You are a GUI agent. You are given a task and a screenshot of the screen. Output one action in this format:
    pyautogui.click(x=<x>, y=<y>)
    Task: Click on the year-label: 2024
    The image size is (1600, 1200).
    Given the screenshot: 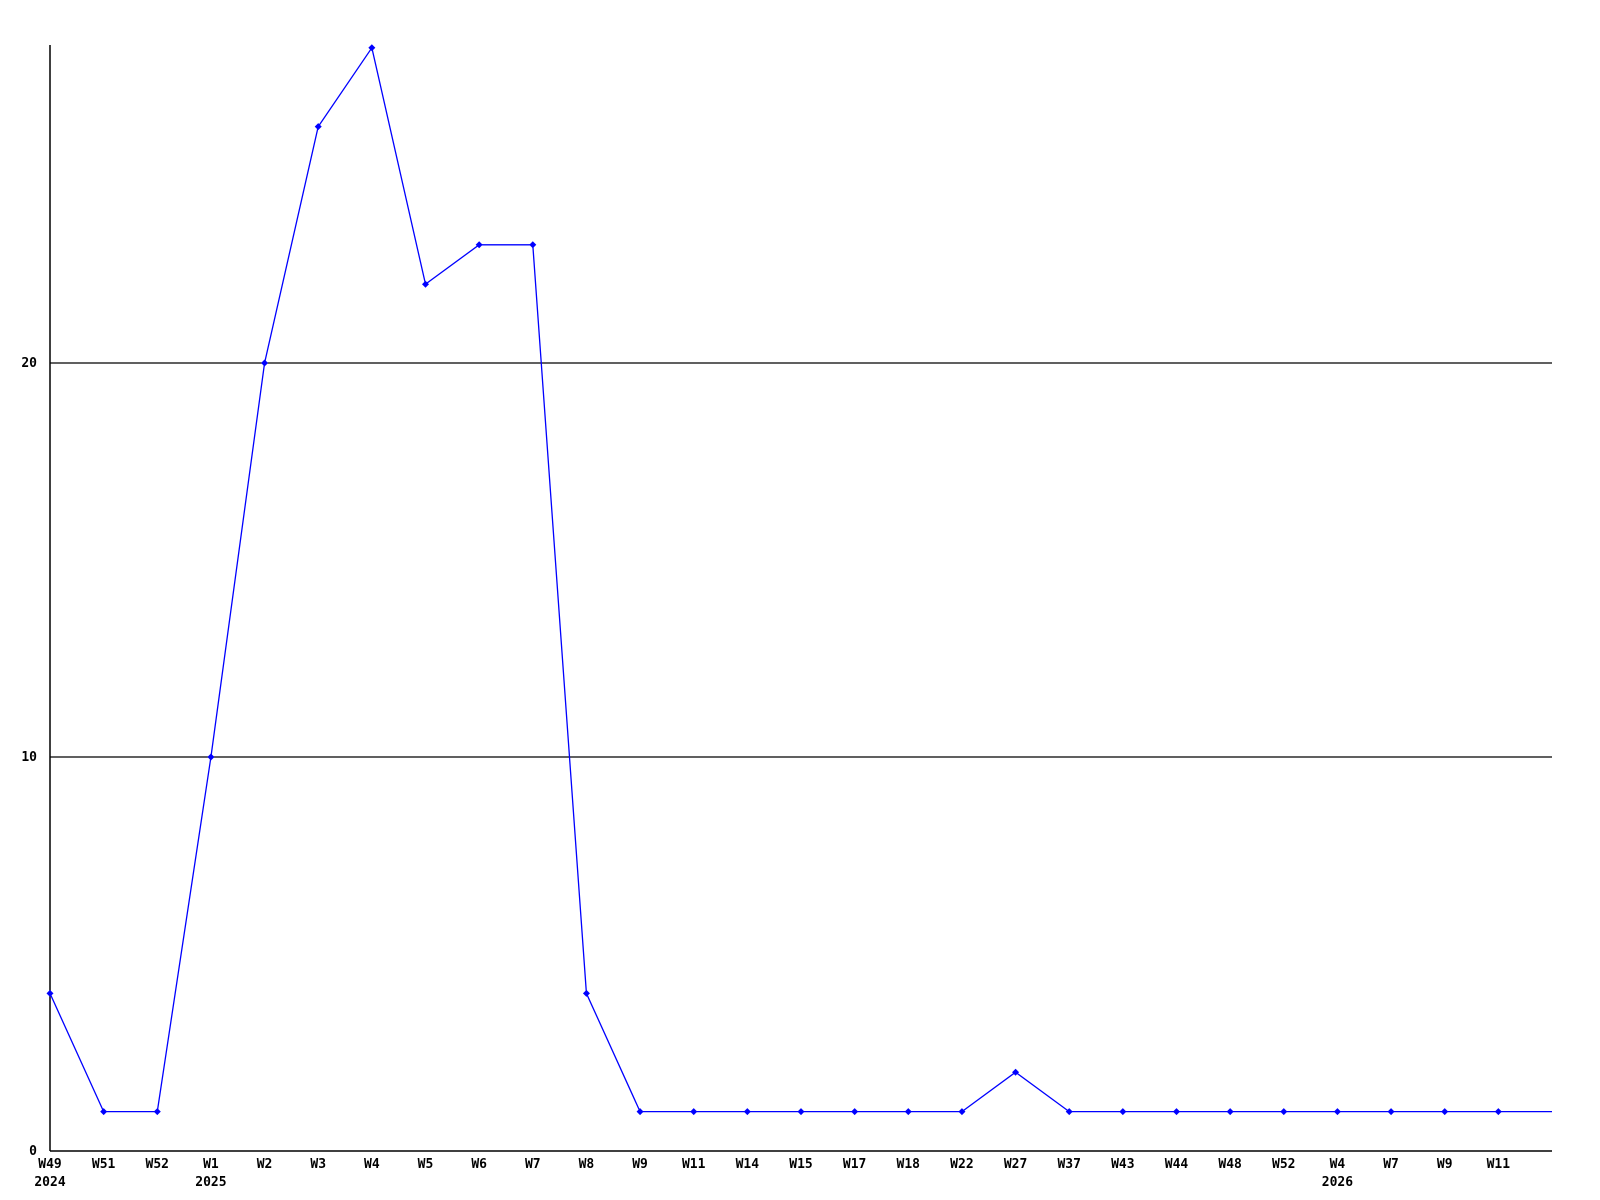 What is the action you would take?
    pyautogui.click(x=49, y=1182)
    